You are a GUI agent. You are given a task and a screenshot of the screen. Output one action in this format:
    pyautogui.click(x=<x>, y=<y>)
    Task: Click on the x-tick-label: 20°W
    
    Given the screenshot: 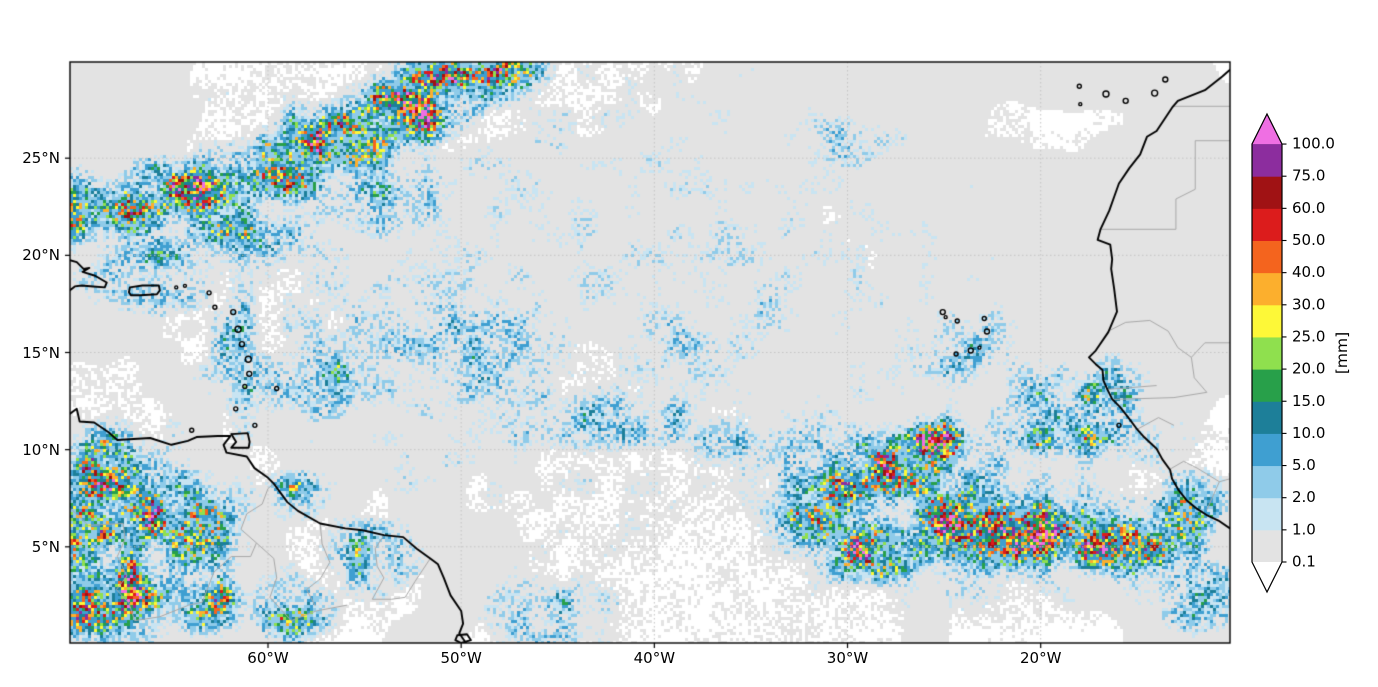 What is the action you would take?
    pyautogui.click(x=1040, y=658)
    